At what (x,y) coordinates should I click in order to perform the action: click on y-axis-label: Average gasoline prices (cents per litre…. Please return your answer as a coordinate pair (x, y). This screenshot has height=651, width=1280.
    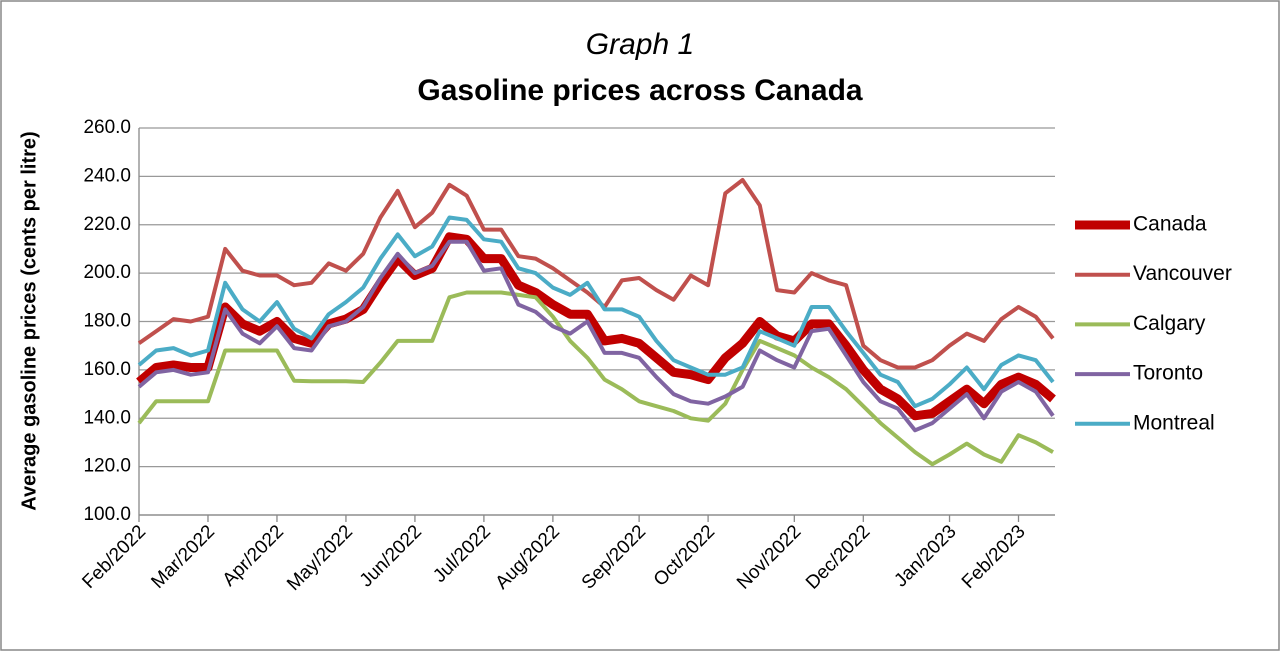
    Looking at the image, I should click on (29, 320).